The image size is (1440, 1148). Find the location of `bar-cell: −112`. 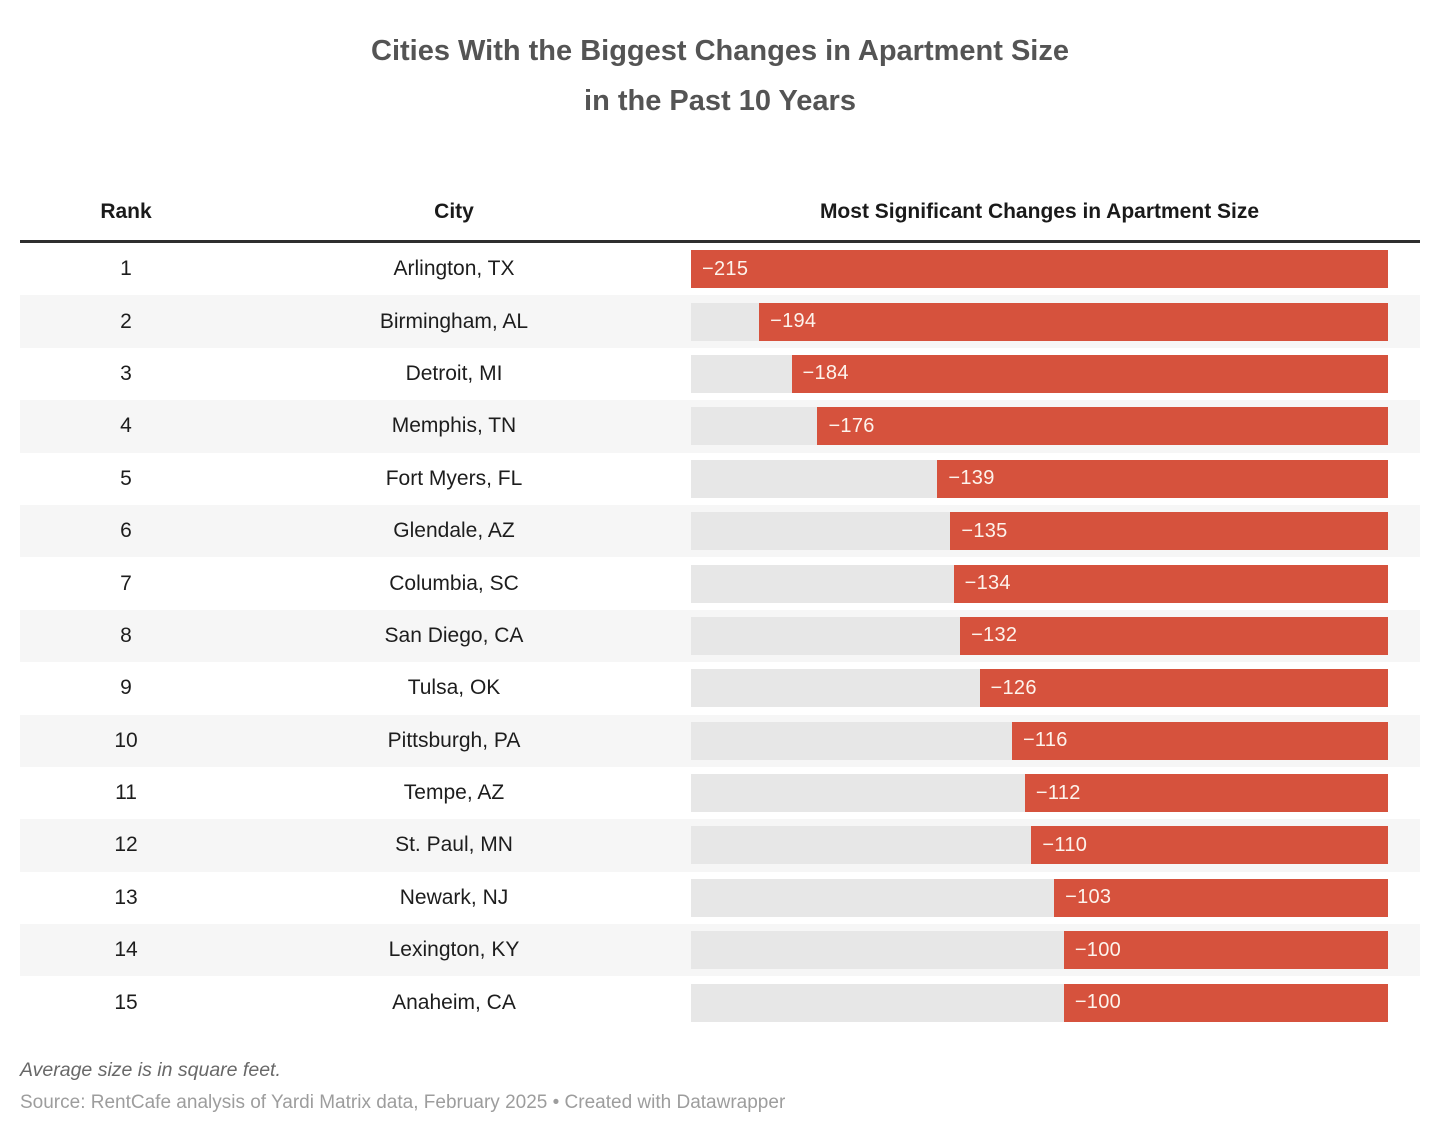

bar-cell: −112 is located at coordinates (1048, 793).